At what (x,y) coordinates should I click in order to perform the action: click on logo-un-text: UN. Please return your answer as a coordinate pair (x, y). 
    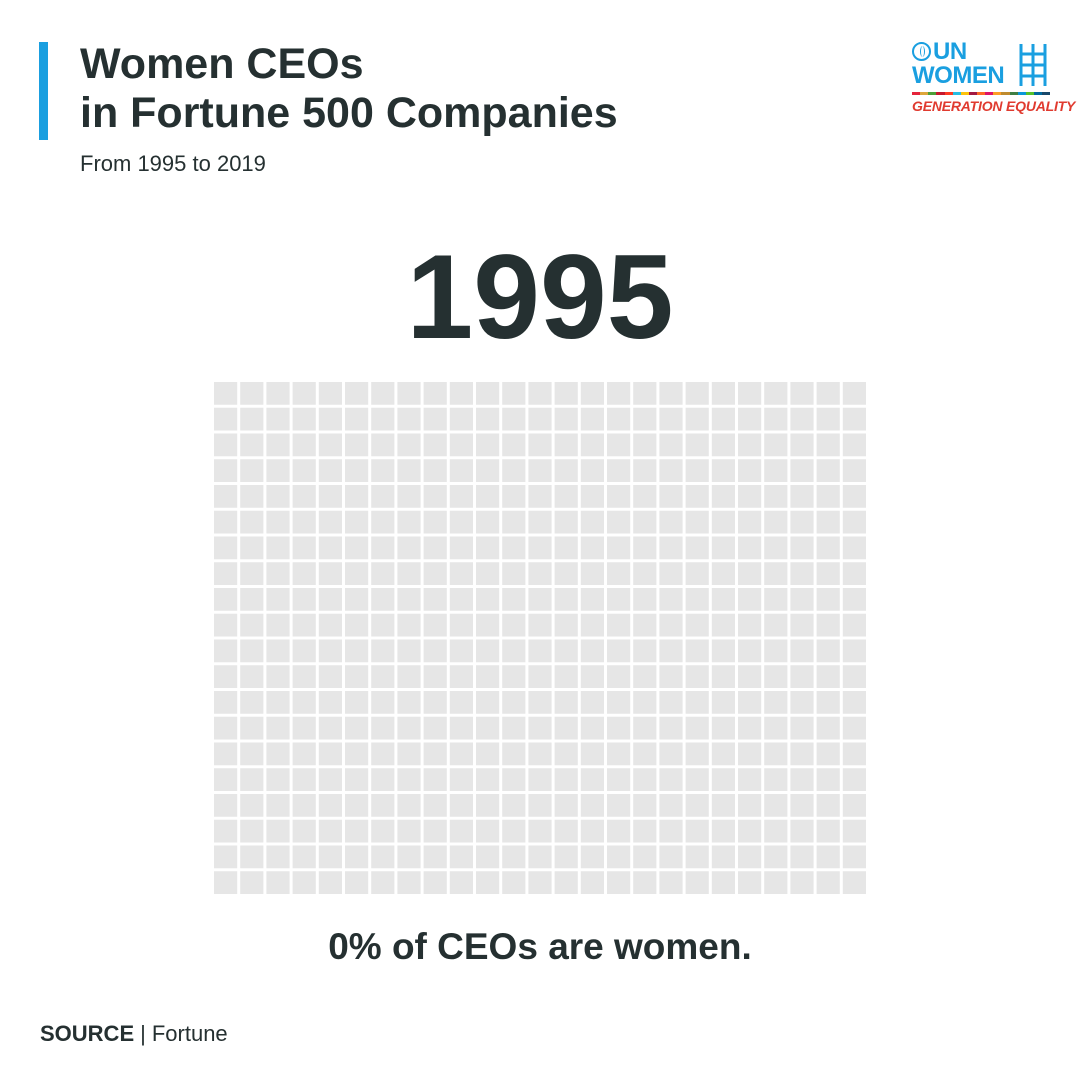
    Looking at the image, I should click on (950, 51).